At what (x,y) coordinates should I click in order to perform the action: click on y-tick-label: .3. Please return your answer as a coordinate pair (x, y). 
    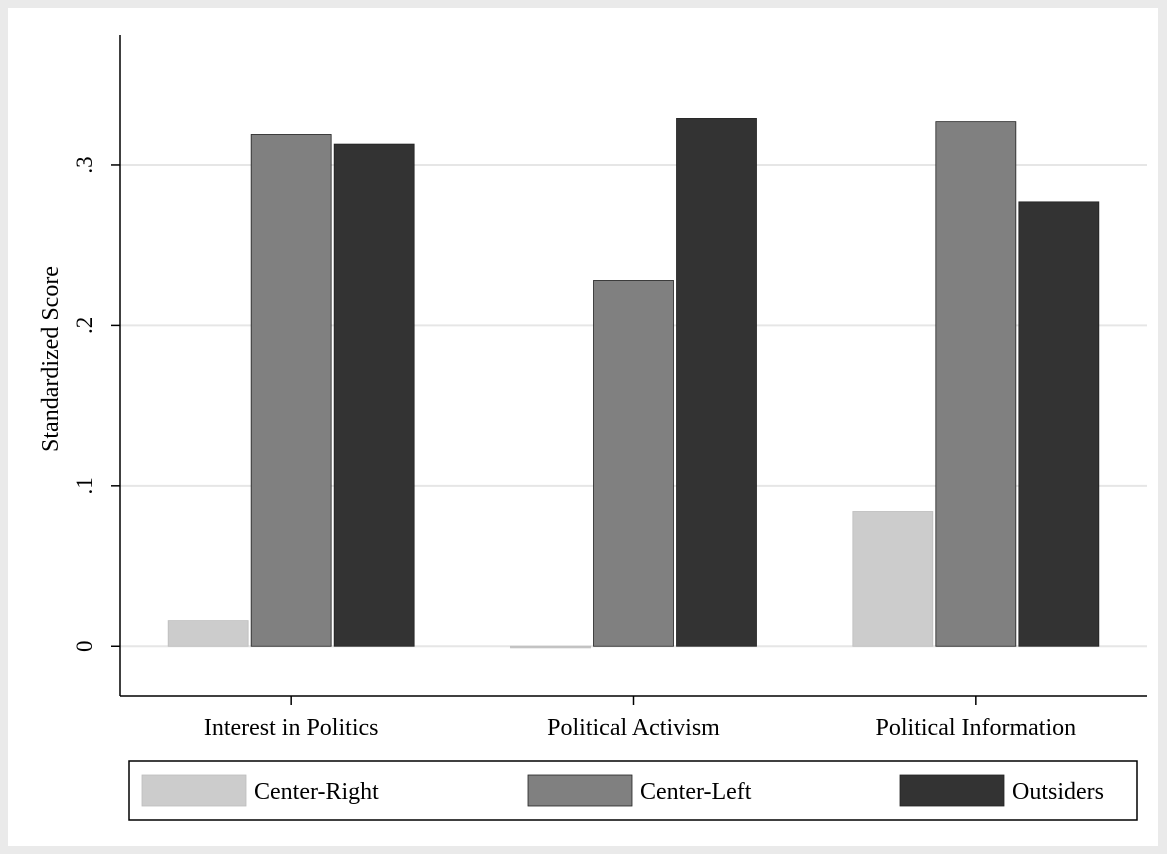
    Looking at the image, I should click on (84, 164).